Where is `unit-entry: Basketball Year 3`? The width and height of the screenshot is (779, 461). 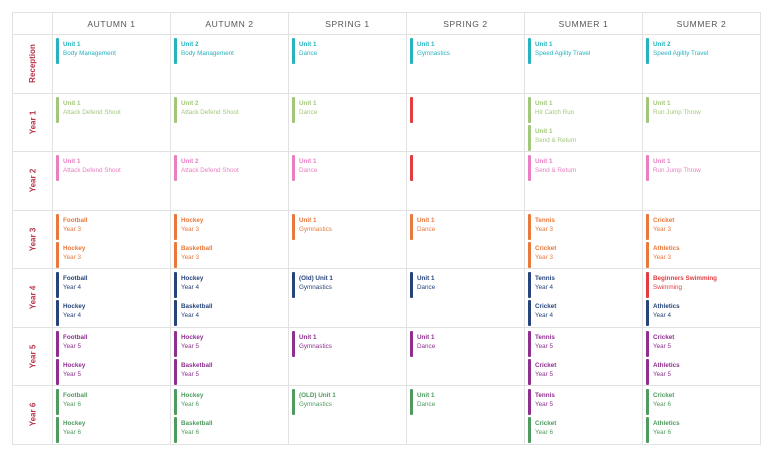
unit-entry: Basketball Year 3 is located at coordinates (231, 254).